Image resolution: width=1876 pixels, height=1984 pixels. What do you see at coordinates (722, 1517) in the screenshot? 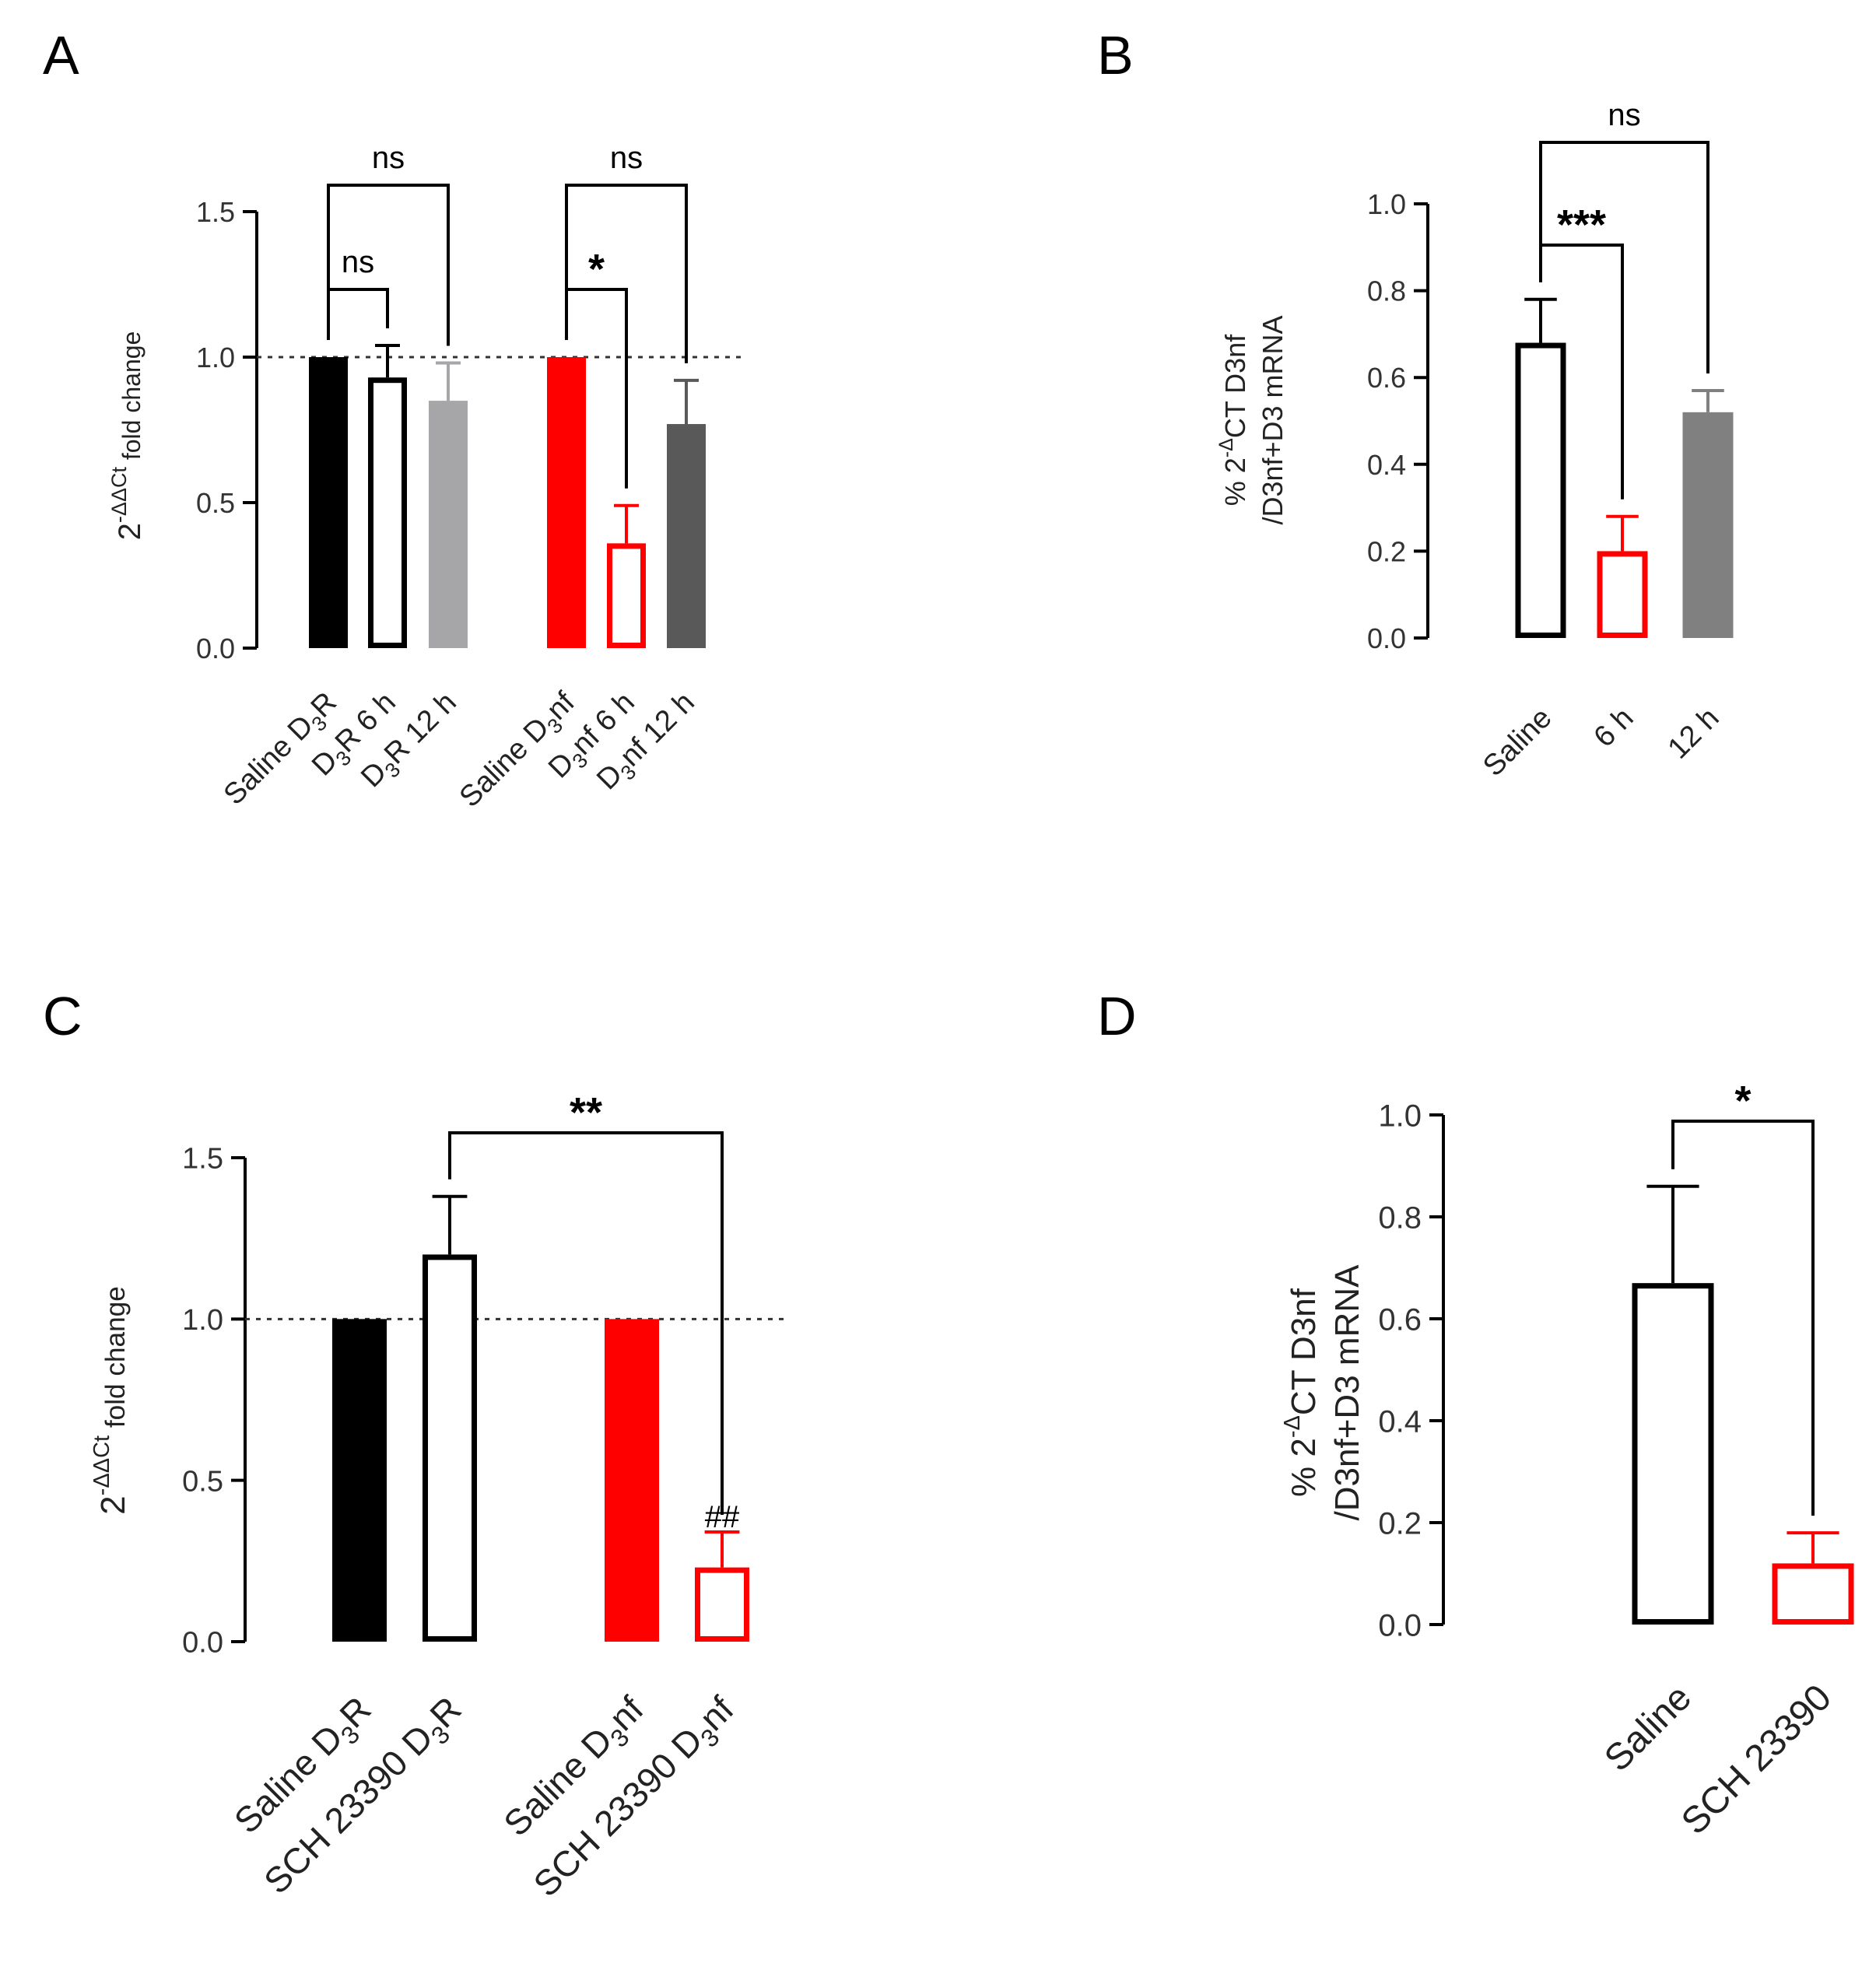
I see `annotation-label: ##` at bounding box center [722, 1517].